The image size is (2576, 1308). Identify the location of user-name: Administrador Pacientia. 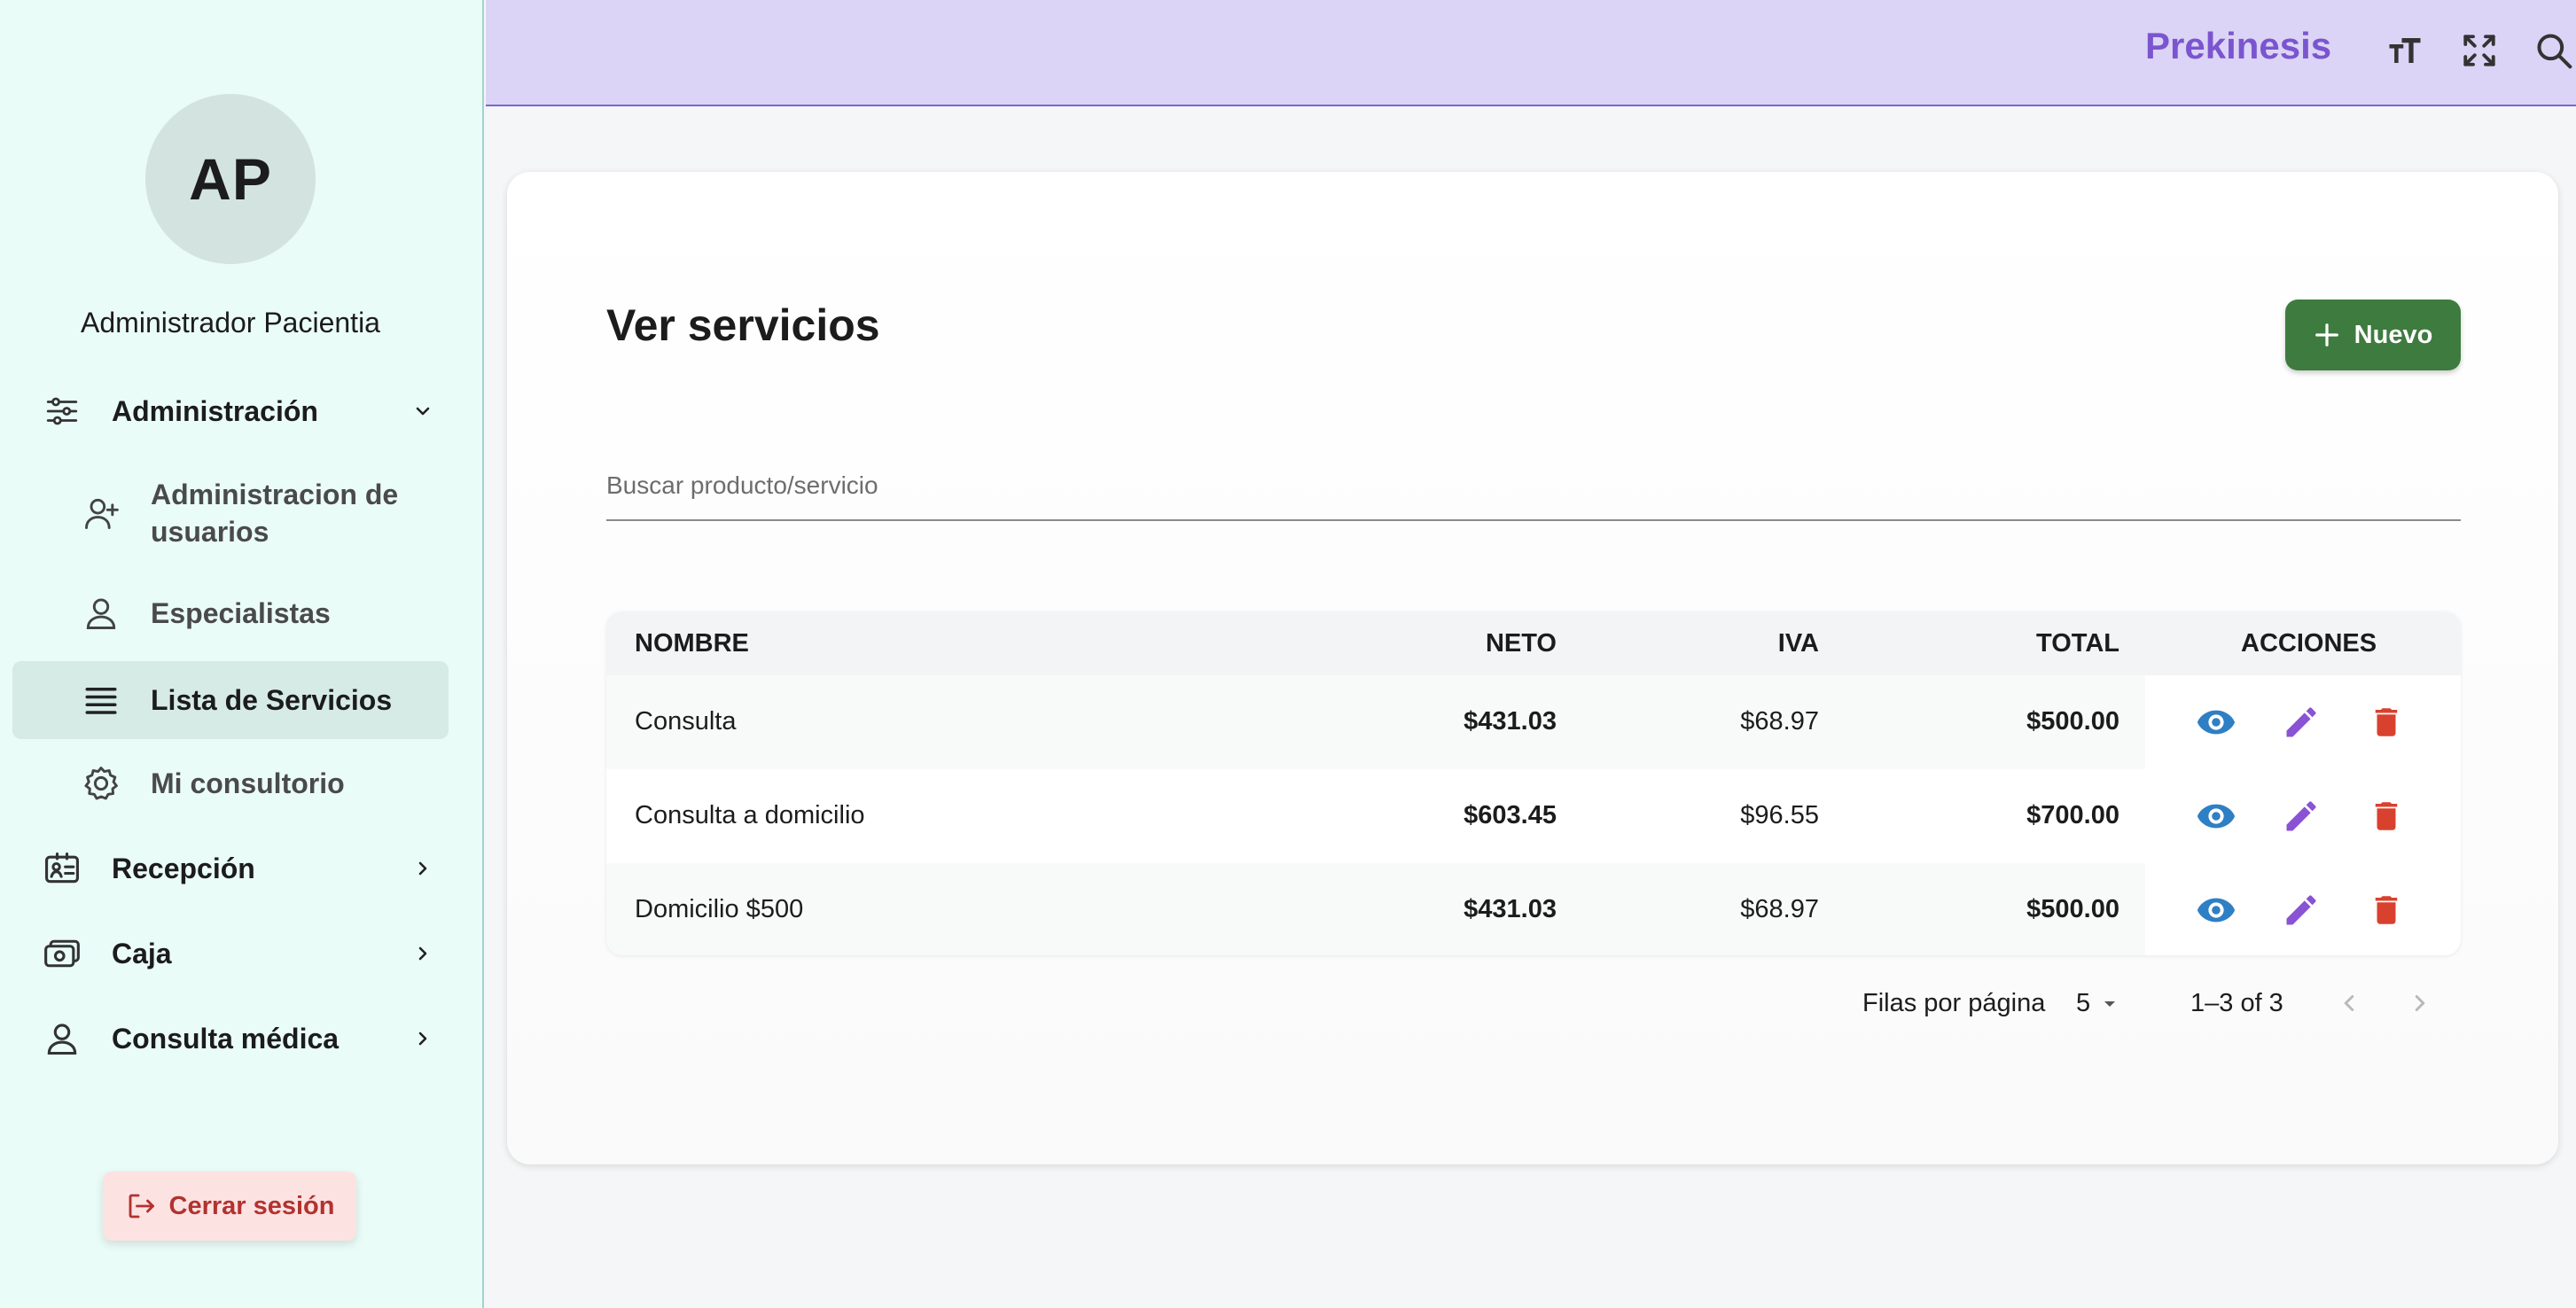
(230, 323).